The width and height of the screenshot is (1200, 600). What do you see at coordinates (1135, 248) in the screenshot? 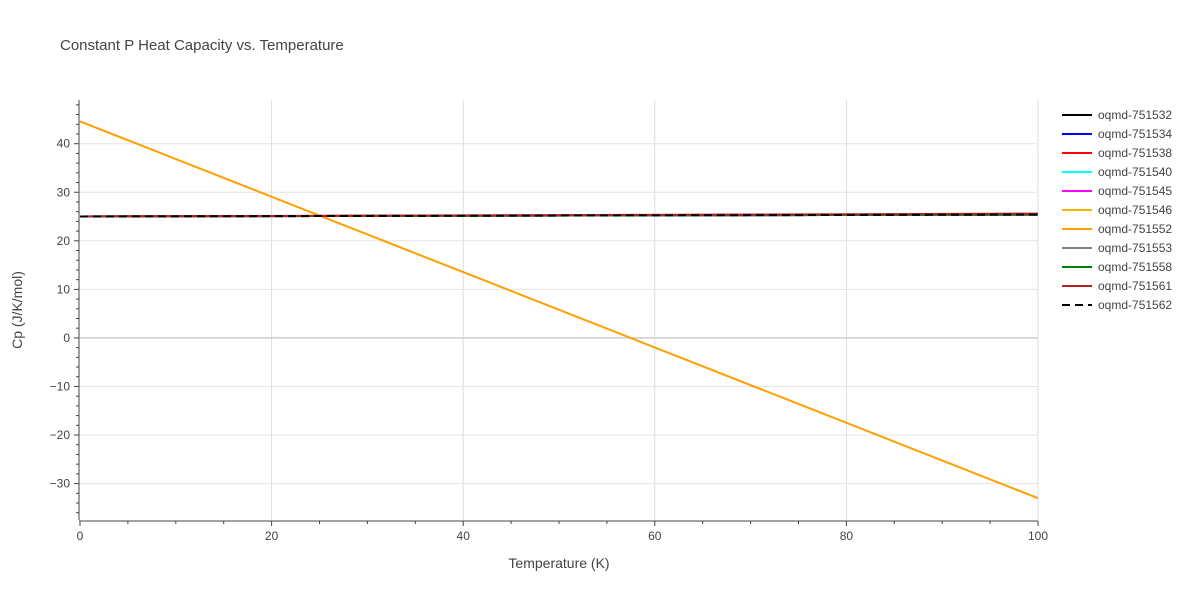
I see `legend-label: oqmd-751553` at bounding box center [1135, 248].